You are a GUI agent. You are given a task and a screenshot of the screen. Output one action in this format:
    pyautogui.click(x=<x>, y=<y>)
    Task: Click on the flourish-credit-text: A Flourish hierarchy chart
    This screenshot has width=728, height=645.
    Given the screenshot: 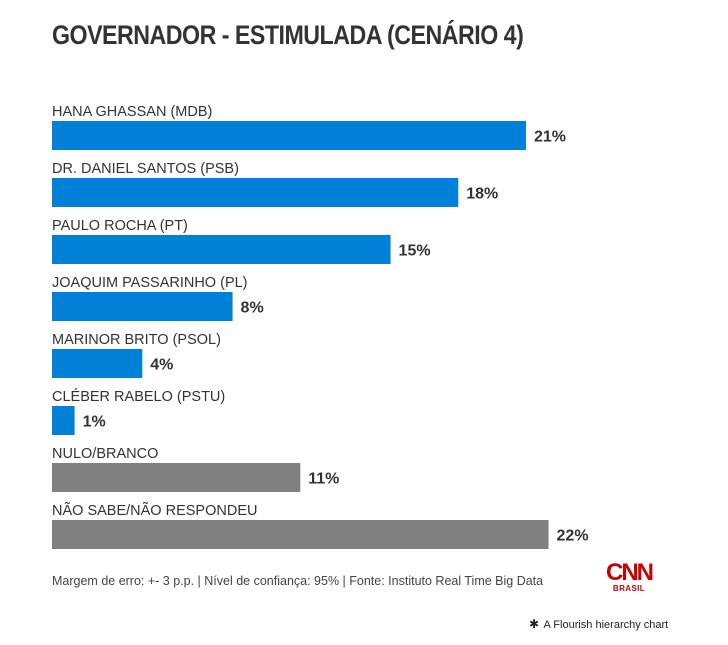 What is the action you would take?
    pyautogui.click(x=606, y=625)
    